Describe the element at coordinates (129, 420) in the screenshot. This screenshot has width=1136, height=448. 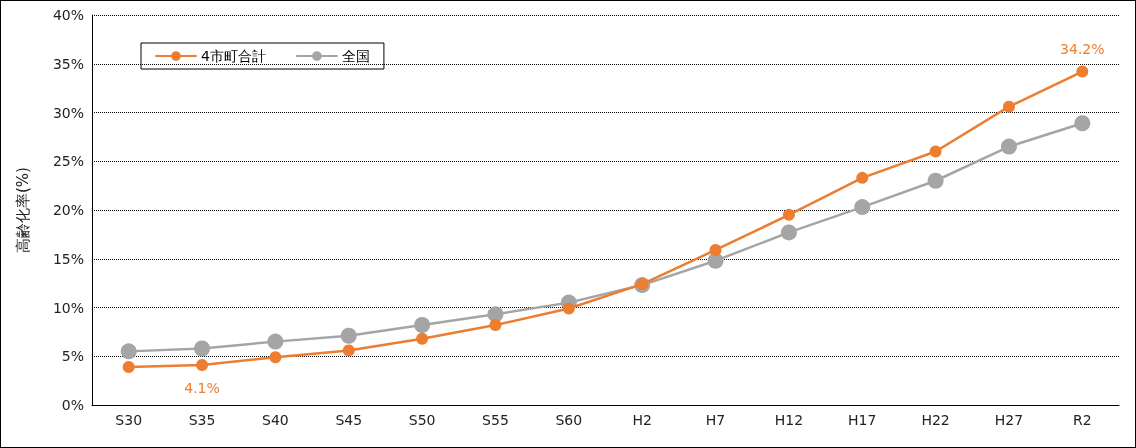
I see `x-tick-label: S30` at that location.